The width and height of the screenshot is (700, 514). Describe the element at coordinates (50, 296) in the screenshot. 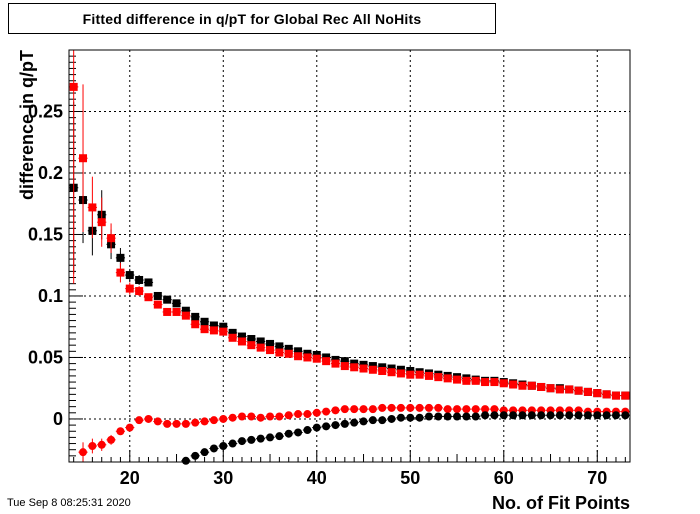

I see `y-tick-label: 0.1` at that location.